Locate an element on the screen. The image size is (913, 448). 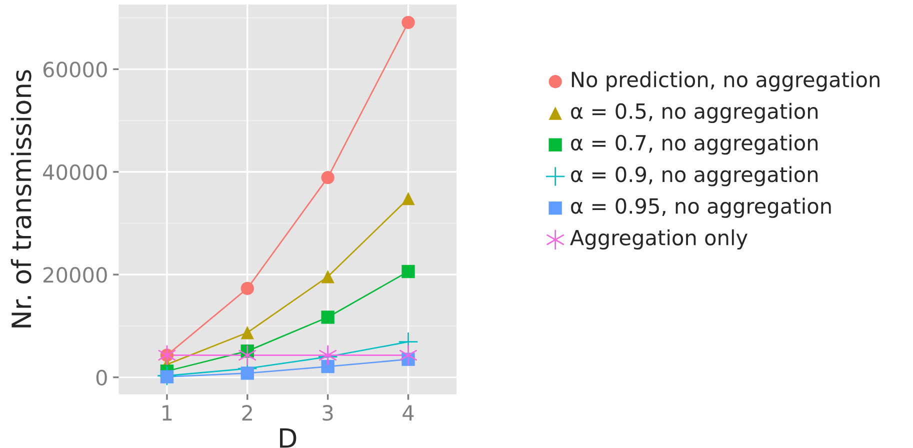
x-tick-label: 2 is located at coordinates (247, 412).